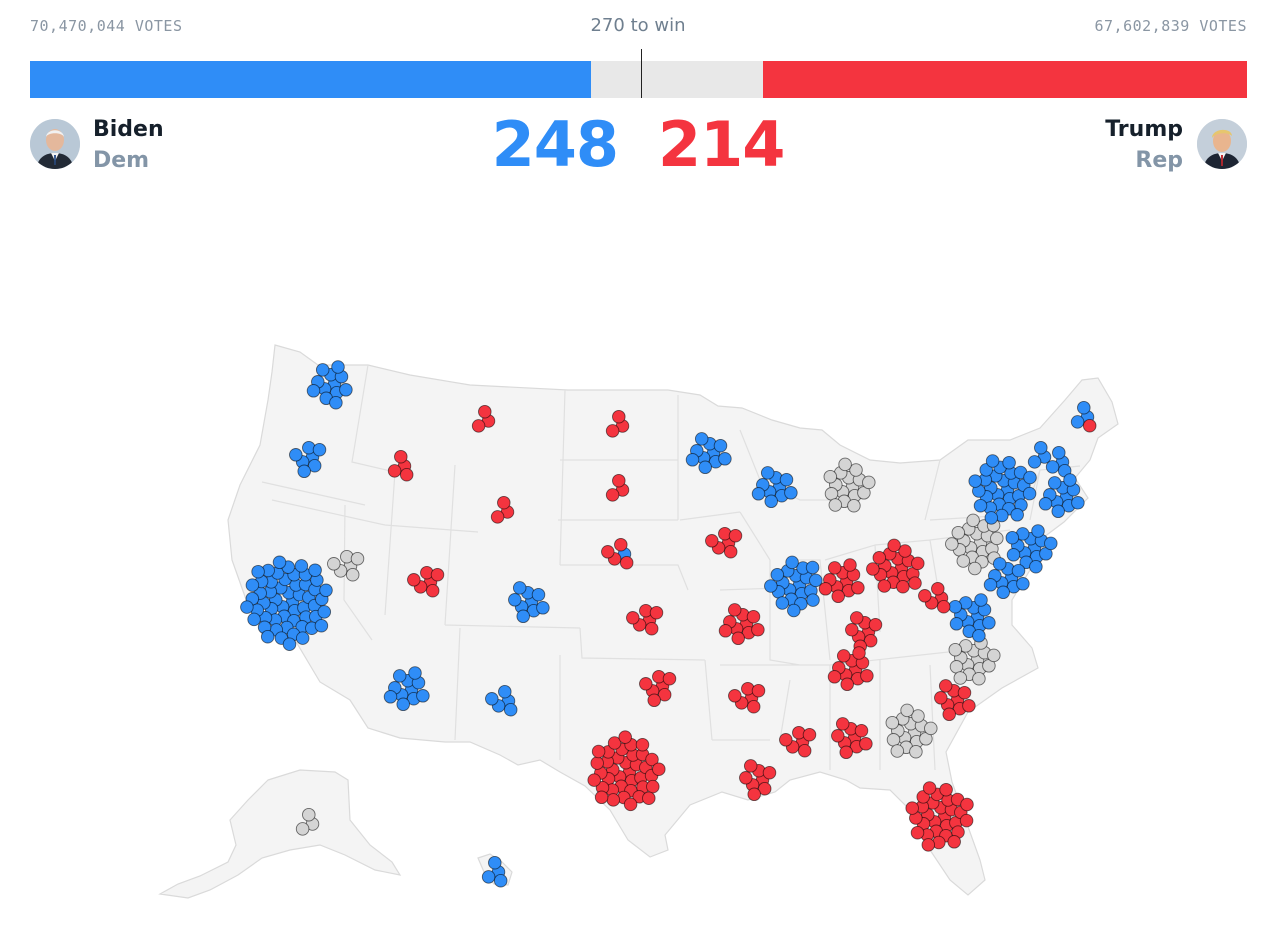 This screenshot has width=1280, height=948. I want to click on state-cluster-nc, so click(974, 661).